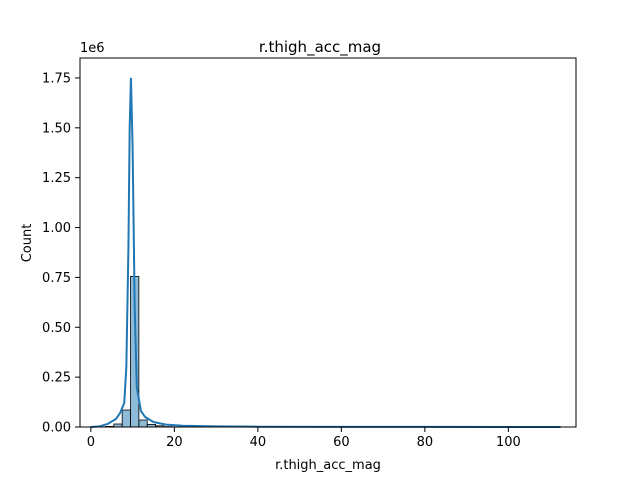 Image resolution: width=640 pixels, height=480 pixels. What do you see at coordinates (508, 442) in the screenshot?
I see `x-tick-label: 100` at bounding box center [508, 442].